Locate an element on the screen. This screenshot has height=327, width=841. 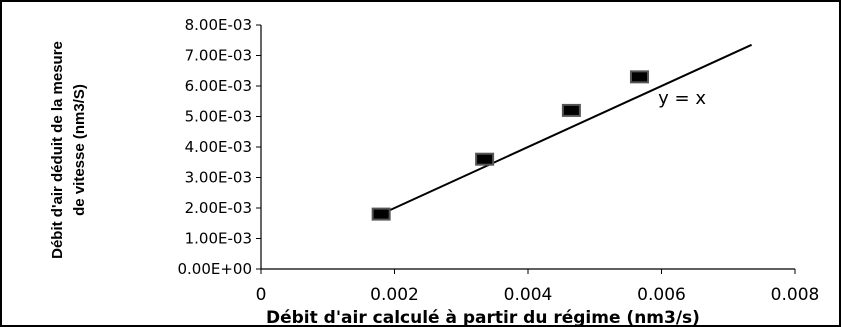
x-tick-label: 0.006 is located at coordinates (661, 295).